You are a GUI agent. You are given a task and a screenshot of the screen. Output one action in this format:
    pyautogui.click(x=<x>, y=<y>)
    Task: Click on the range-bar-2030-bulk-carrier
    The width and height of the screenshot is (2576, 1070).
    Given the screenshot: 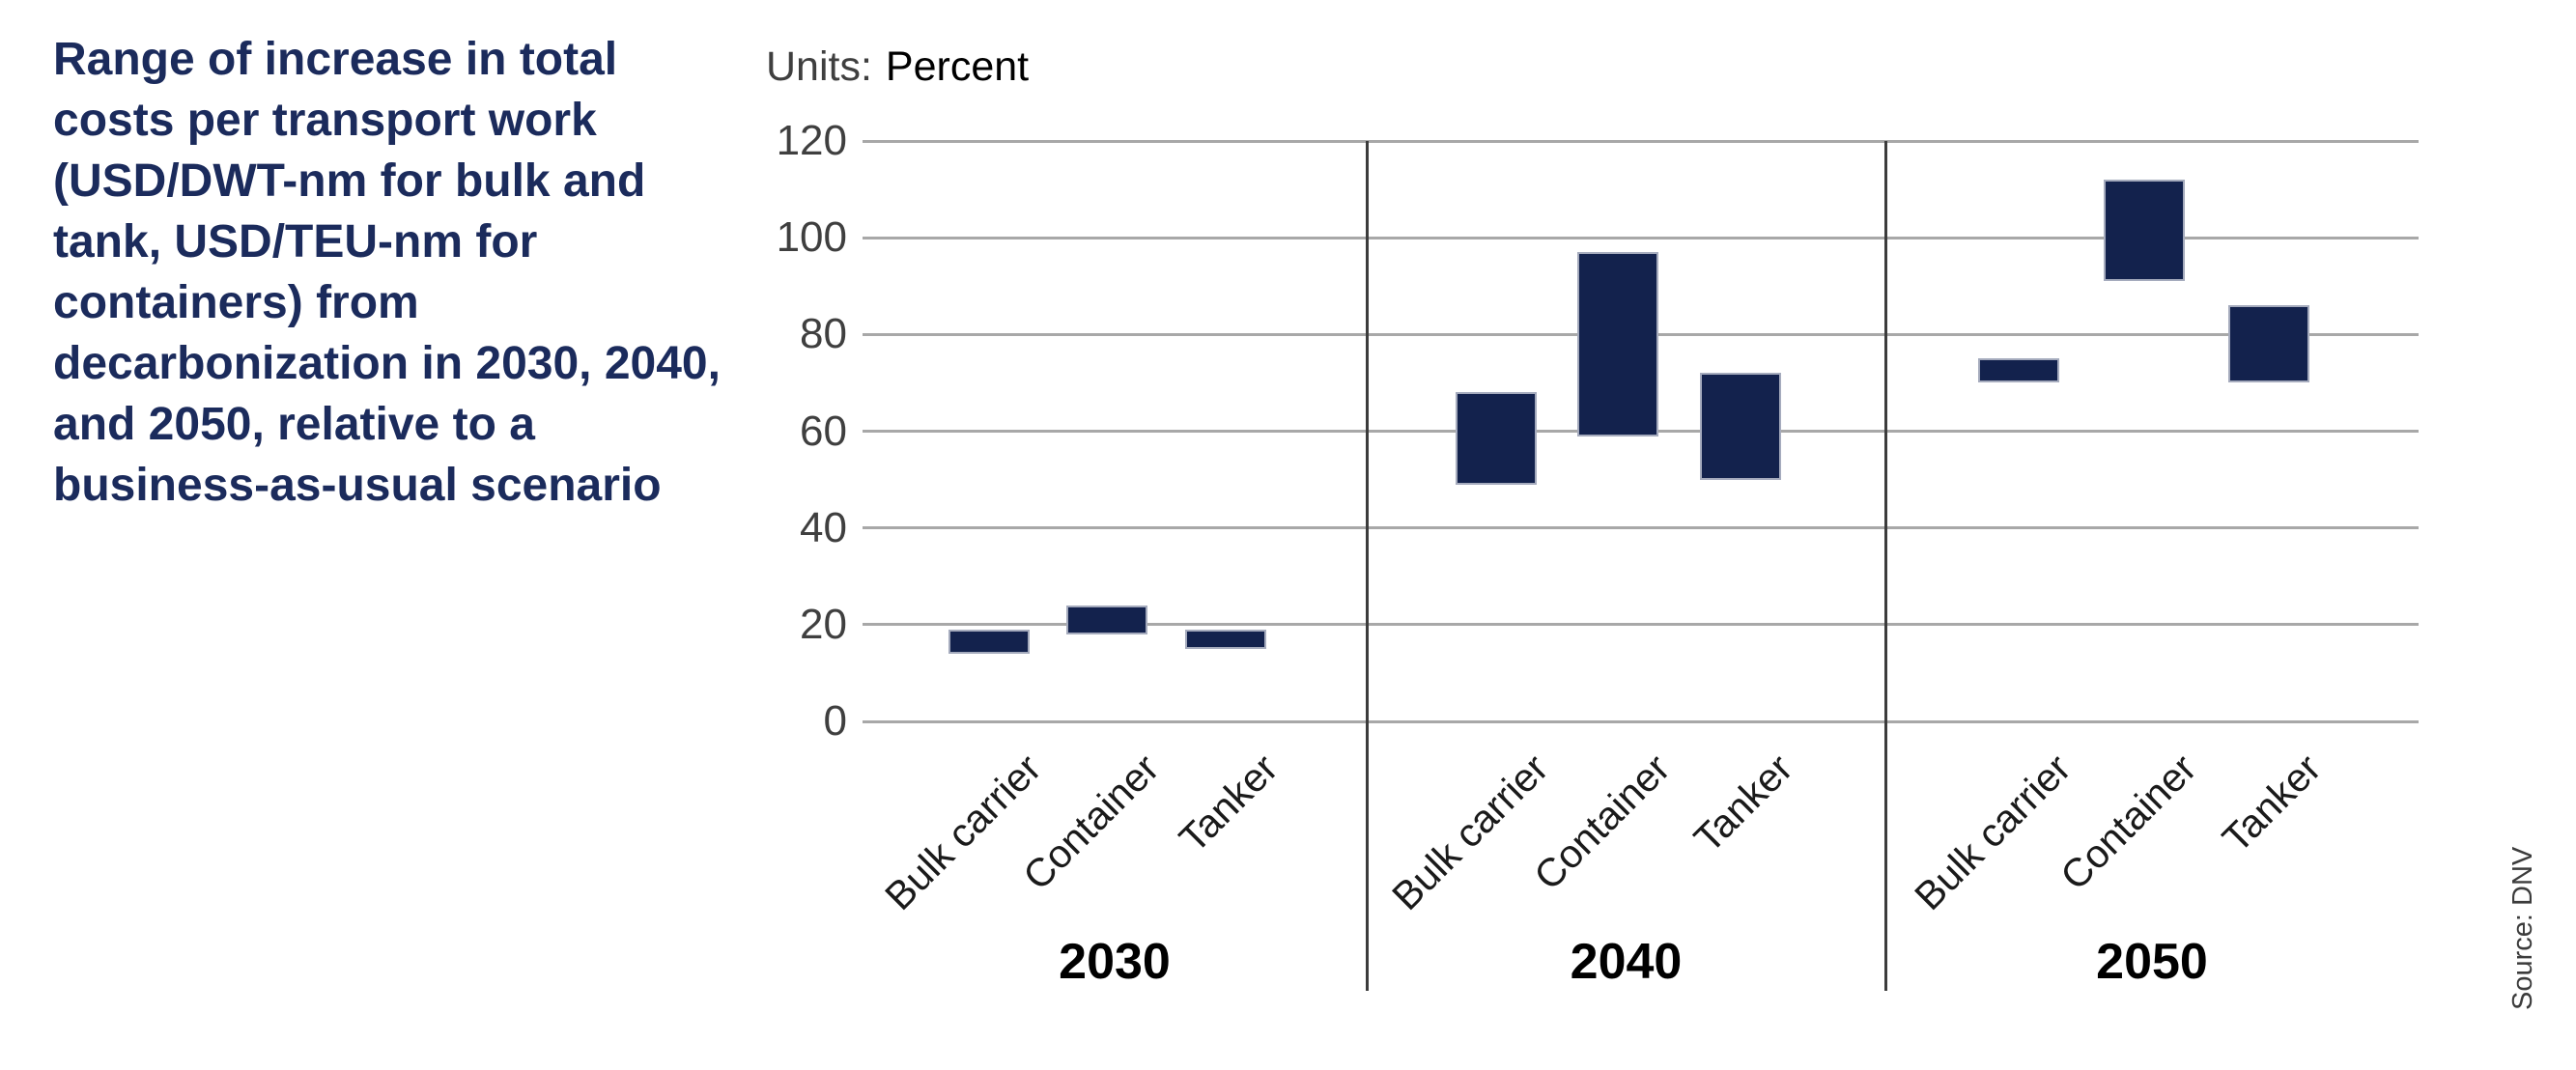 What is the action you would take?
    pyautogui.click(x=989, y=641)
    